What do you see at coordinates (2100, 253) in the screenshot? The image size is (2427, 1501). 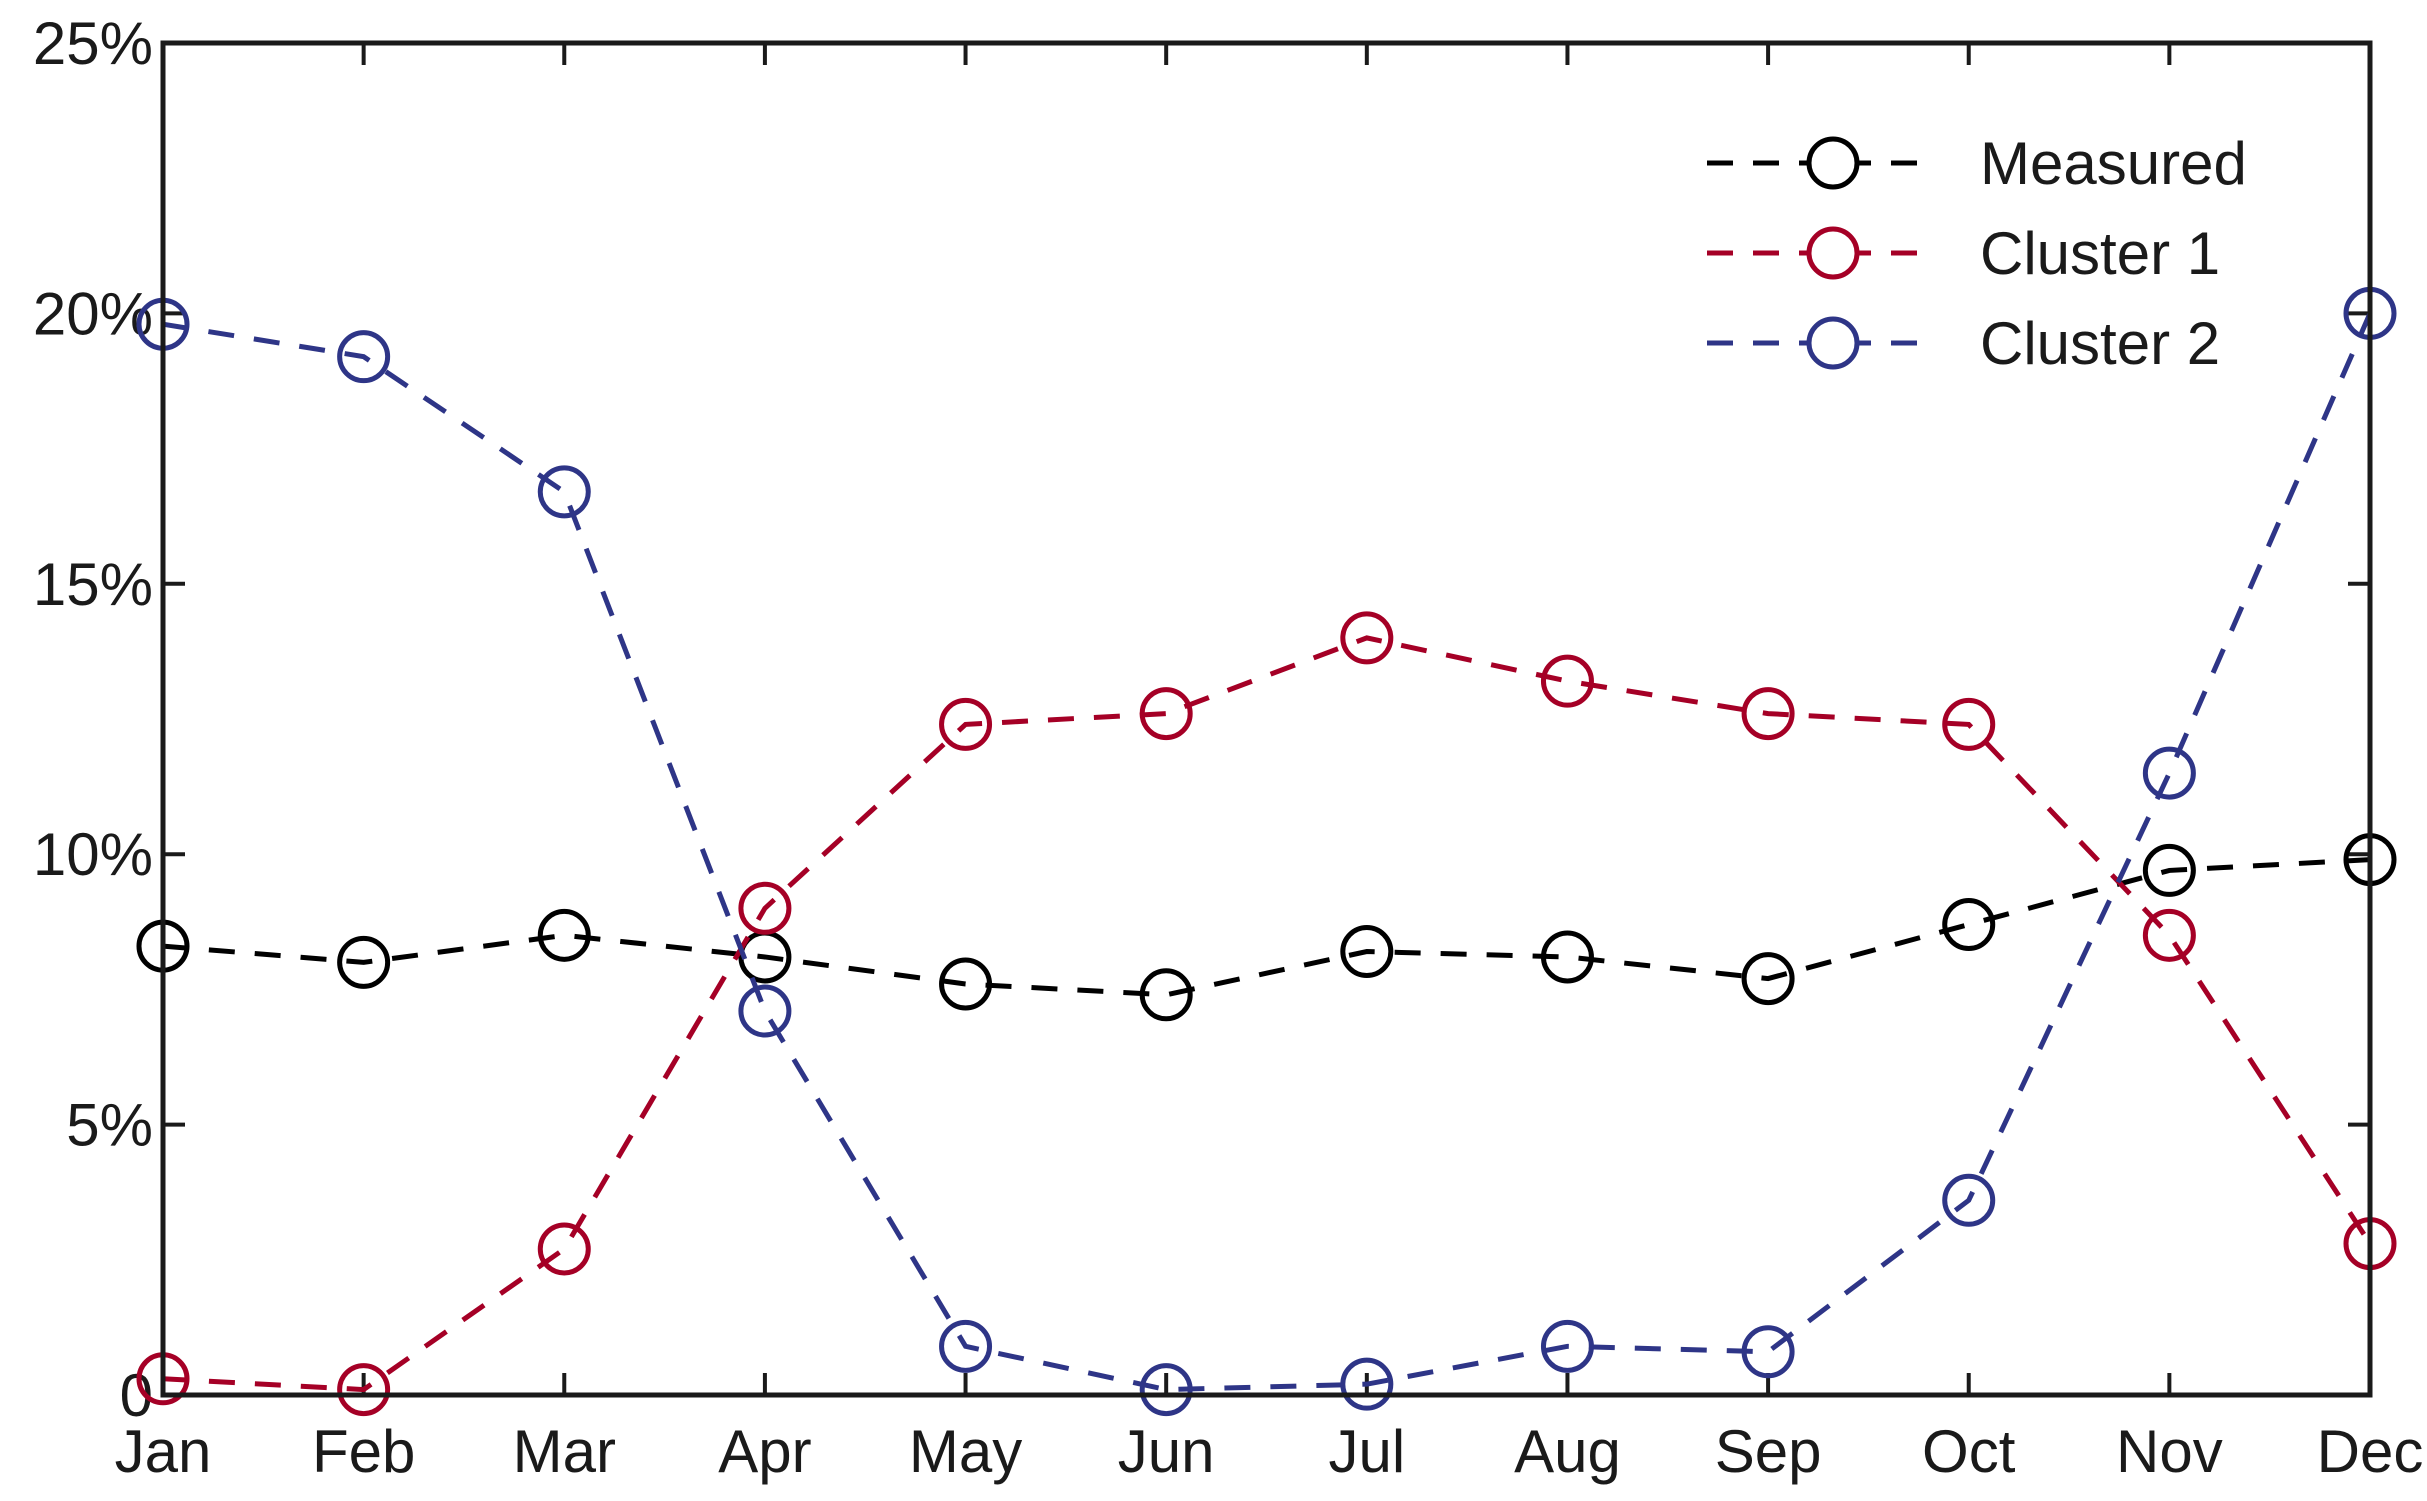 I see `legend-label: Cluster 1` at bounding box center [2100, 253].